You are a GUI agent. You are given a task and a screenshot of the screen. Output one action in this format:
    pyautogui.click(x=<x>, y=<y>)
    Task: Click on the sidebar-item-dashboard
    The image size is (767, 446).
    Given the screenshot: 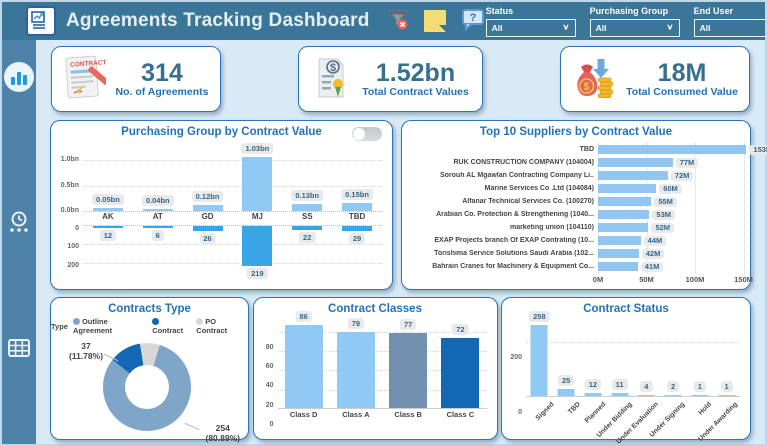 What is the action you would take?
    pyautogui.click(x=19, y=77)
    